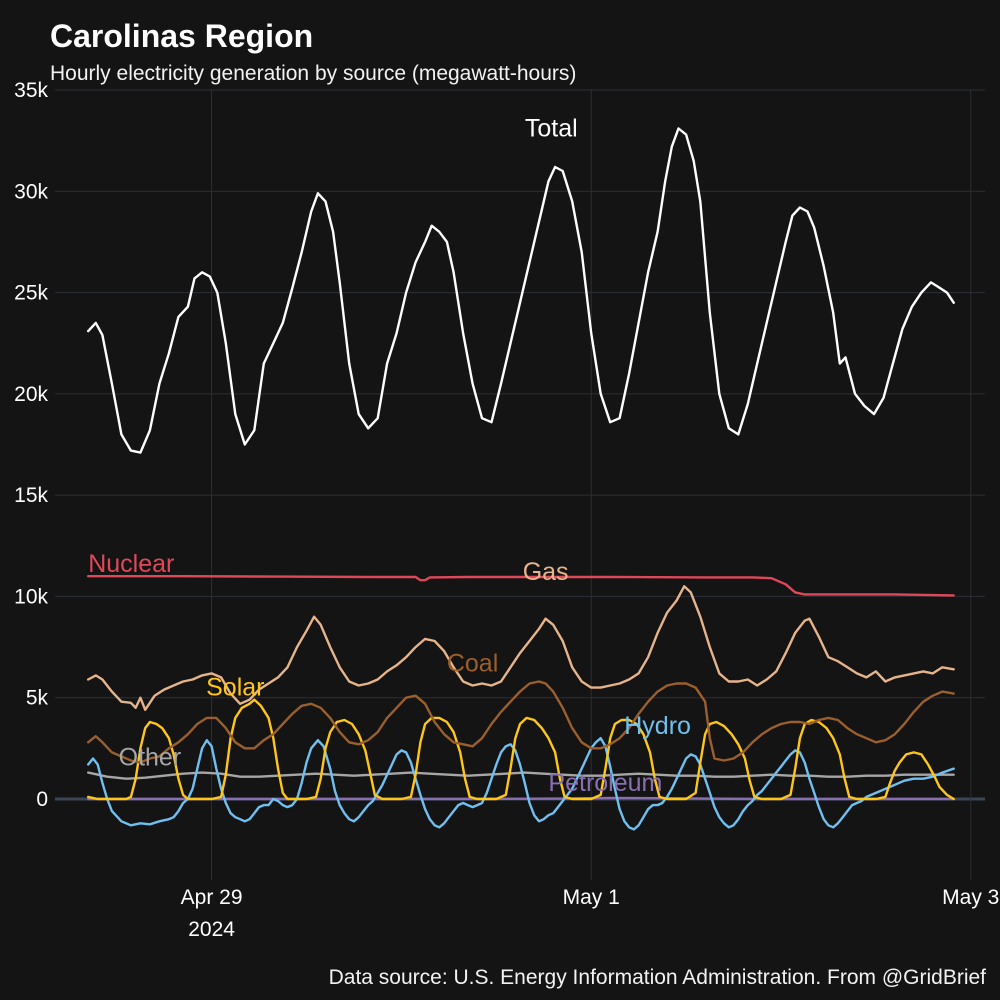  What do you see at coordinates (31, 495) in the screenshot?
I see `y-tick-label: 15k` at bounding box center [31, 495].